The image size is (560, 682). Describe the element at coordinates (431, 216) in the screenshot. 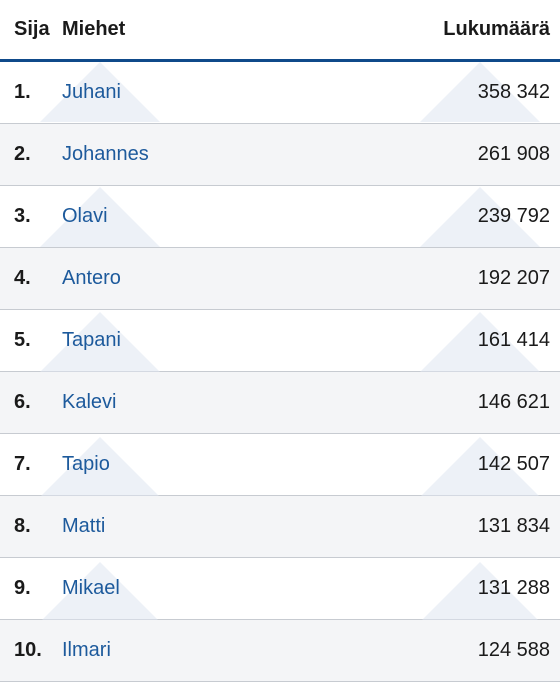

I see `row-count: 239 792` at that location.